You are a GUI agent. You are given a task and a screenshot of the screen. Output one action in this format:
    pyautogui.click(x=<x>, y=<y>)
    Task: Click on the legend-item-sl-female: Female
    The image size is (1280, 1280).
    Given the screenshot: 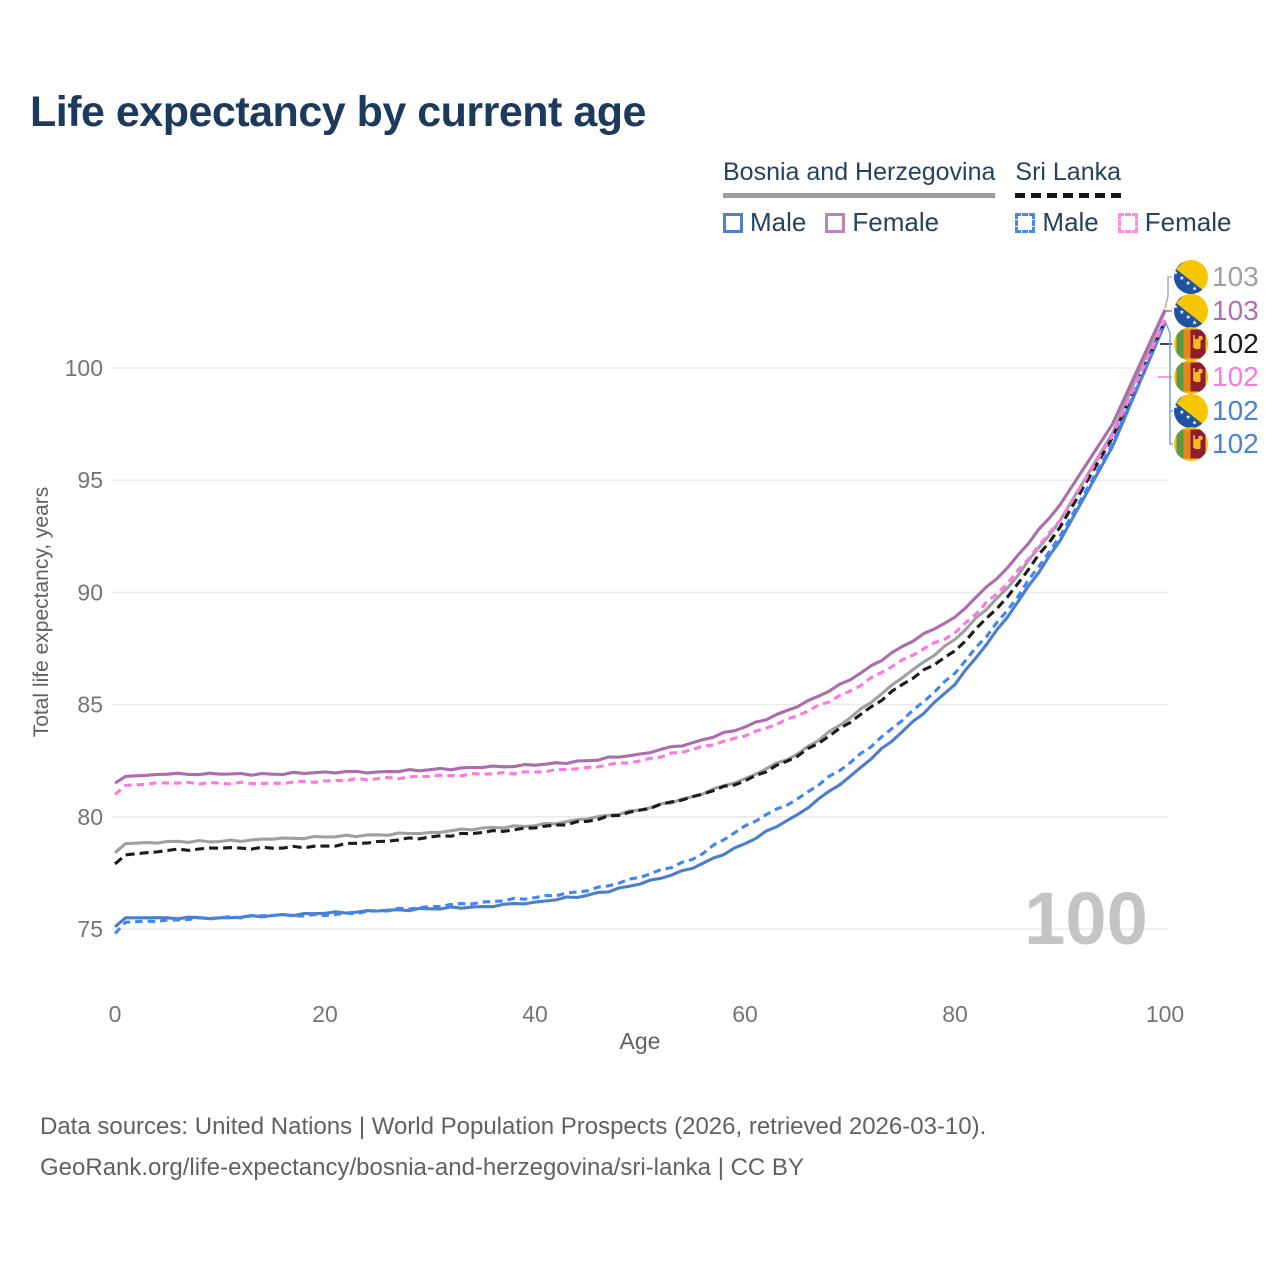 What is the action you would take?
    pyautogui.click(x=1174, y=222)
    